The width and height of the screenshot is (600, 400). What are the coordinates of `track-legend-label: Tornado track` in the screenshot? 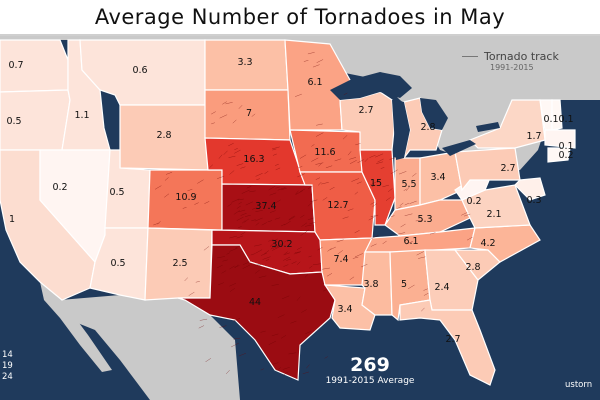 It's located at (521, 56).